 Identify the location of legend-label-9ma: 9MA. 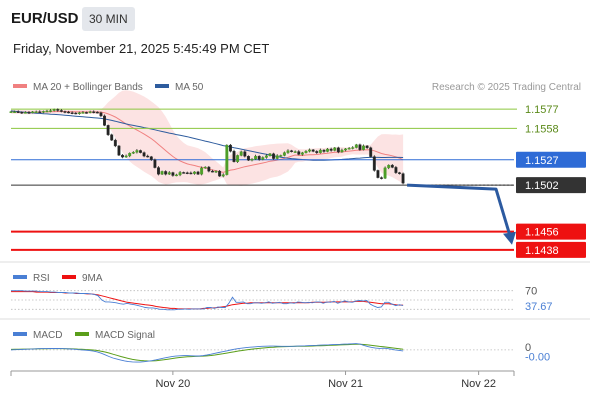
(92, 278).